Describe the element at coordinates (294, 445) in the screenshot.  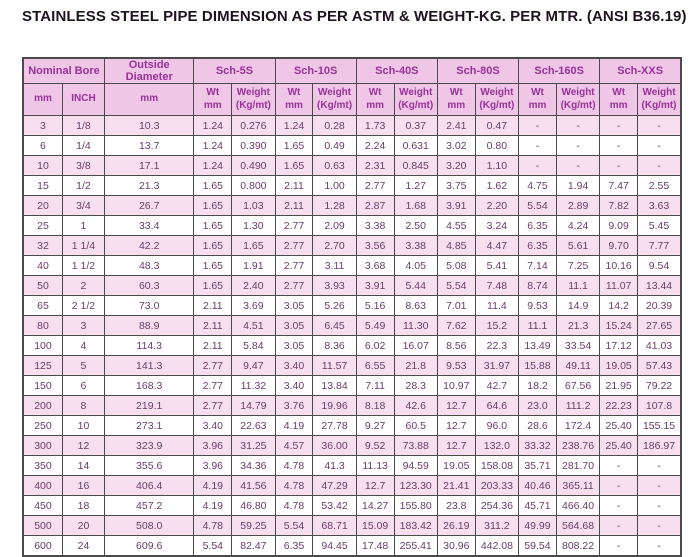
I see `table-cell: 4.57` at that location.